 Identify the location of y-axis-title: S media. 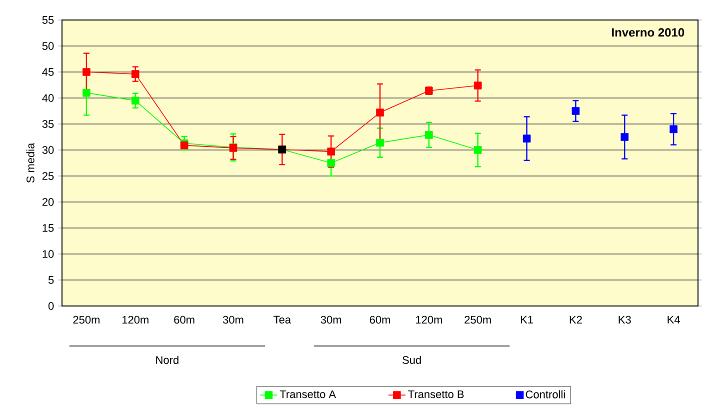
(30, 162).